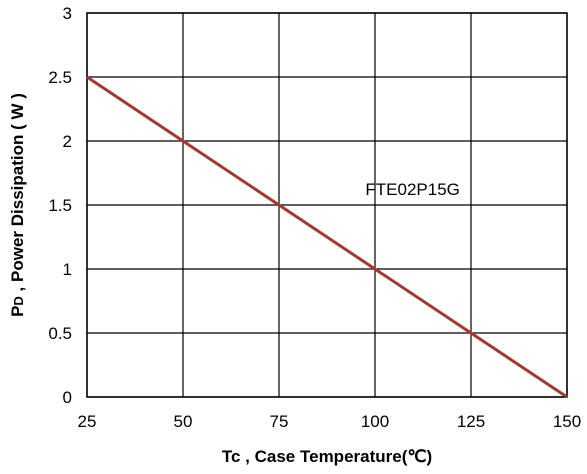 This screenshot has height=474, width=587. What do you see at coordinates (471, 421) in the screenshot?
I see `x-tick-label: 125` at bounding box center [471, 421].